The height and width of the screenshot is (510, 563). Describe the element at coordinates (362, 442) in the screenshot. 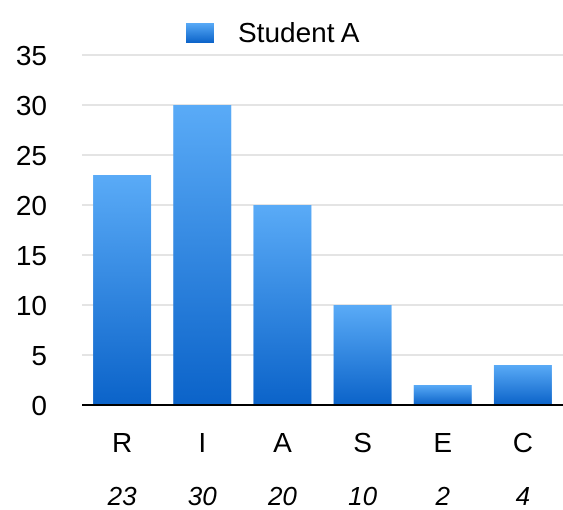

I see `x-category-label: S` at that location.